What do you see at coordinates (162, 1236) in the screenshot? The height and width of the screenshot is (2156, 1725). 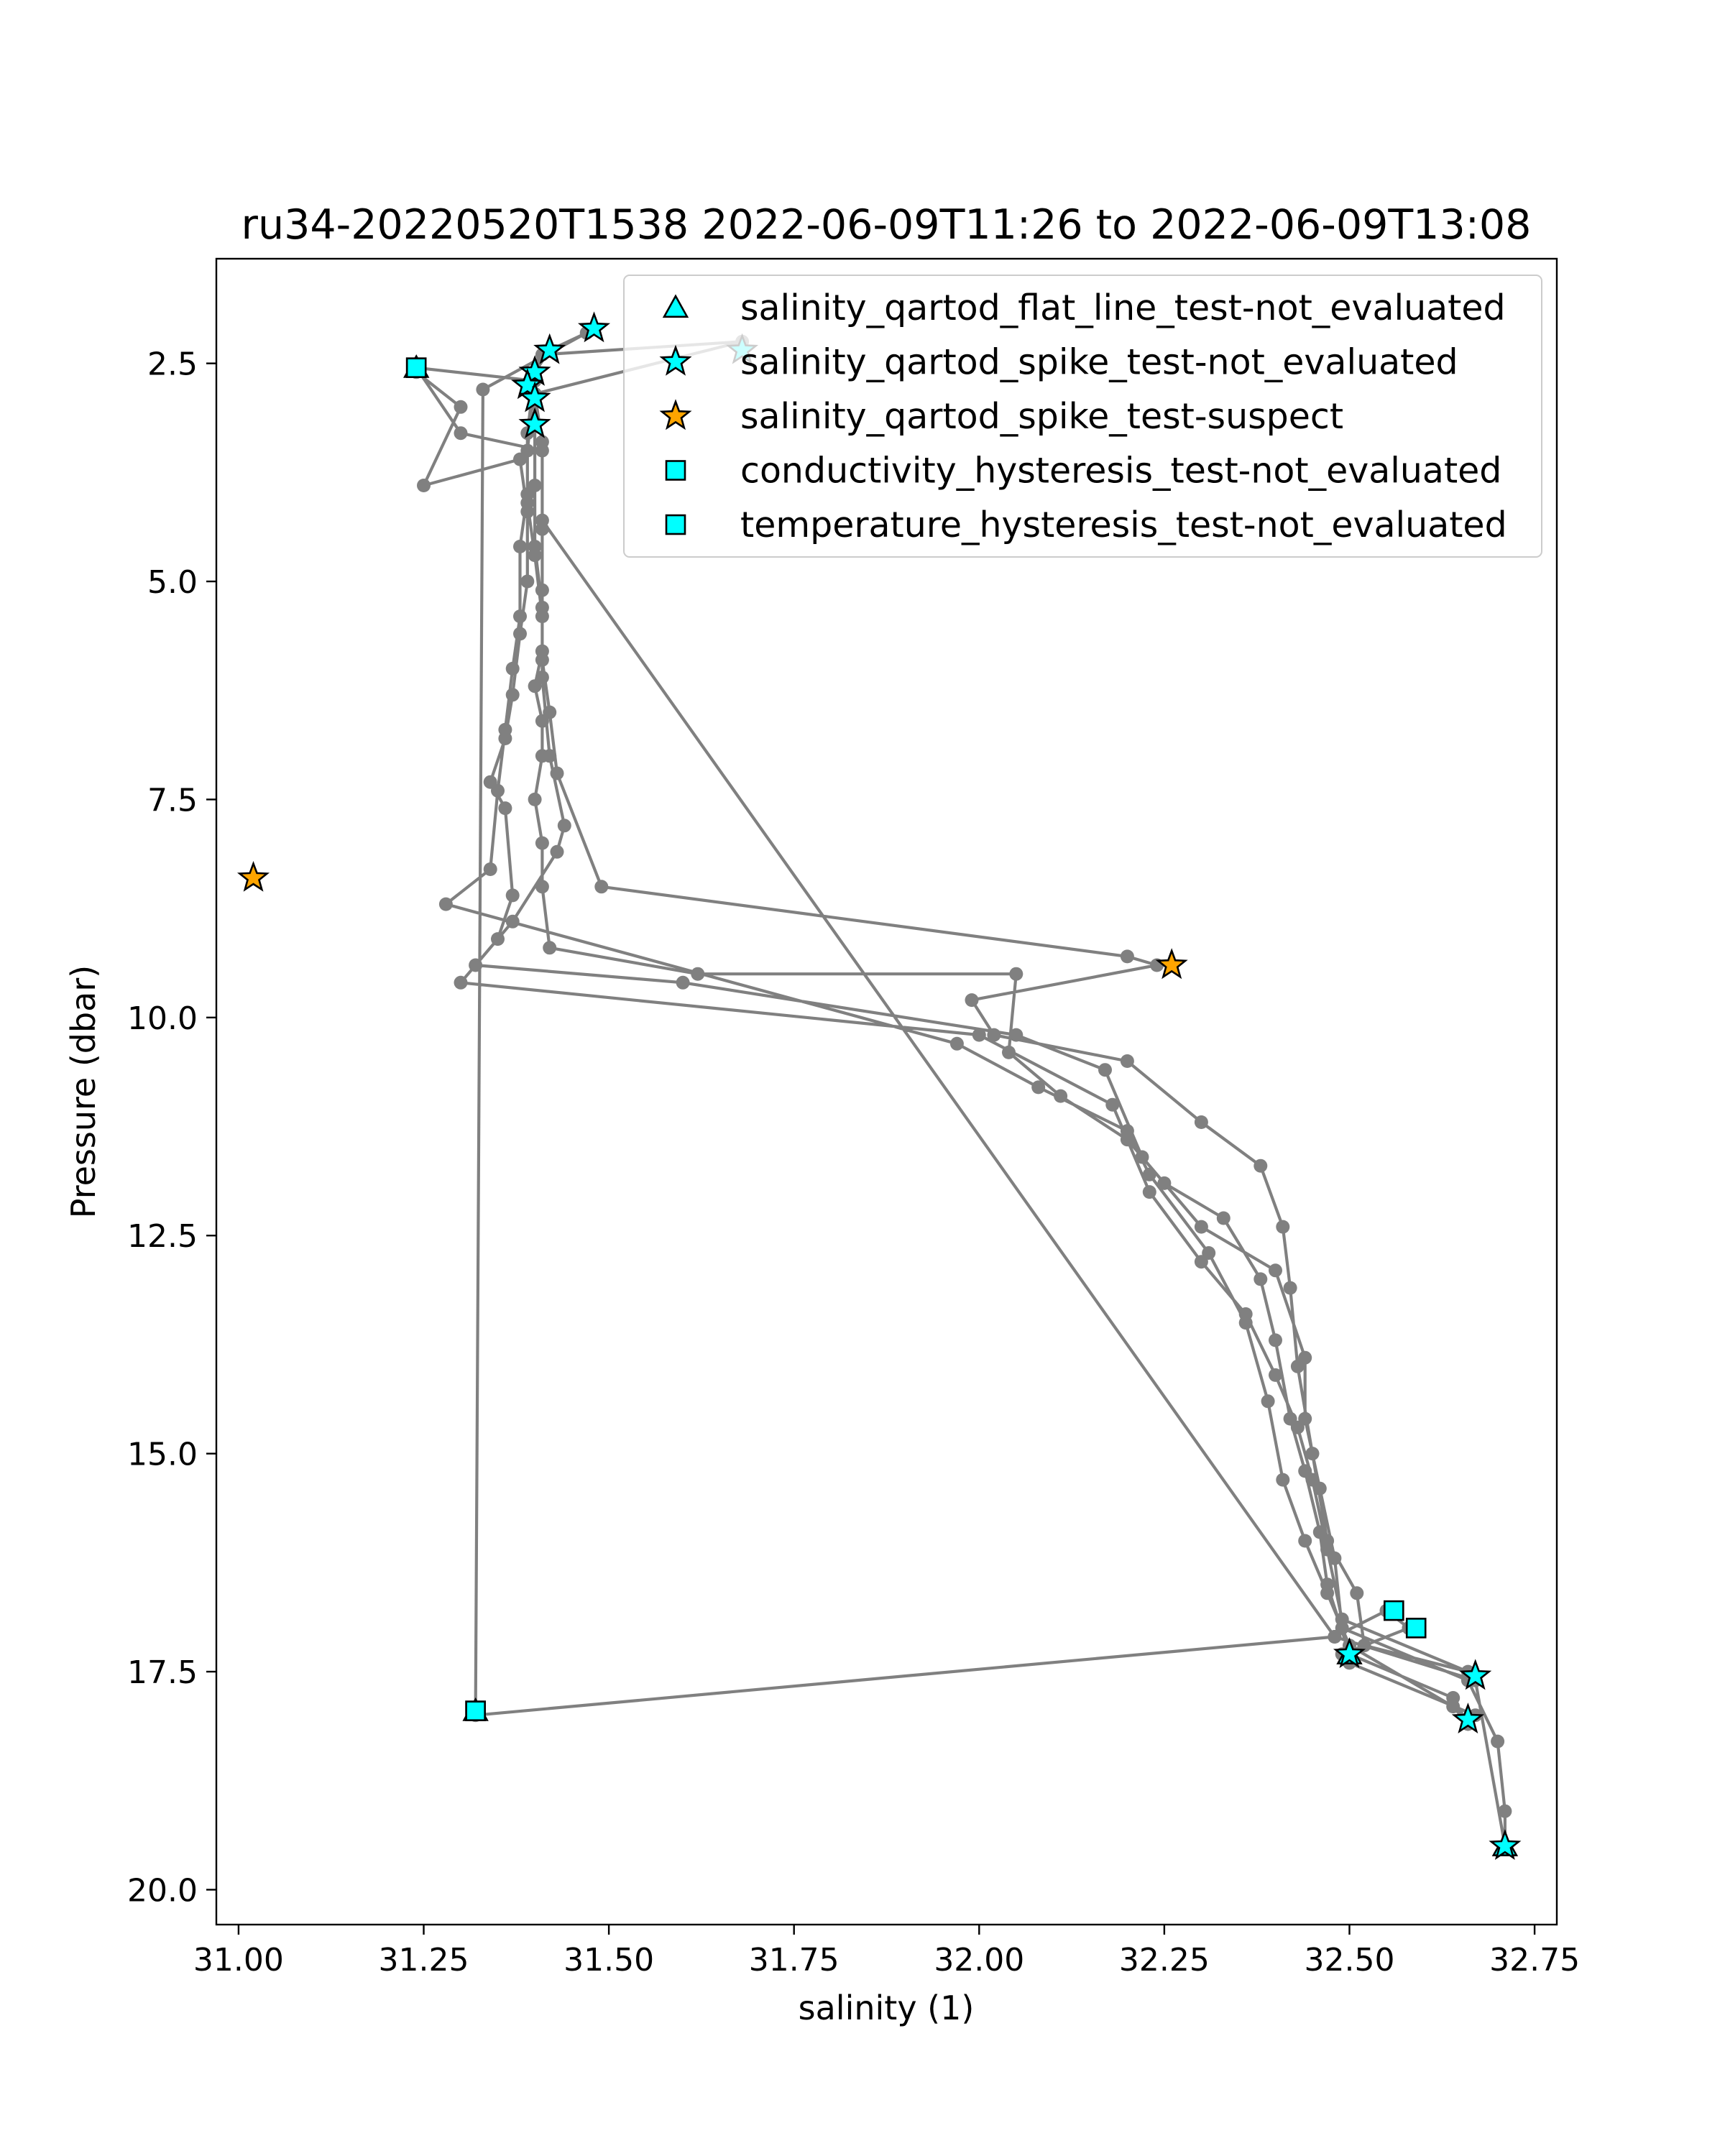 I see `y-tick-label: 12.5` at bounding box center [162, 1236].